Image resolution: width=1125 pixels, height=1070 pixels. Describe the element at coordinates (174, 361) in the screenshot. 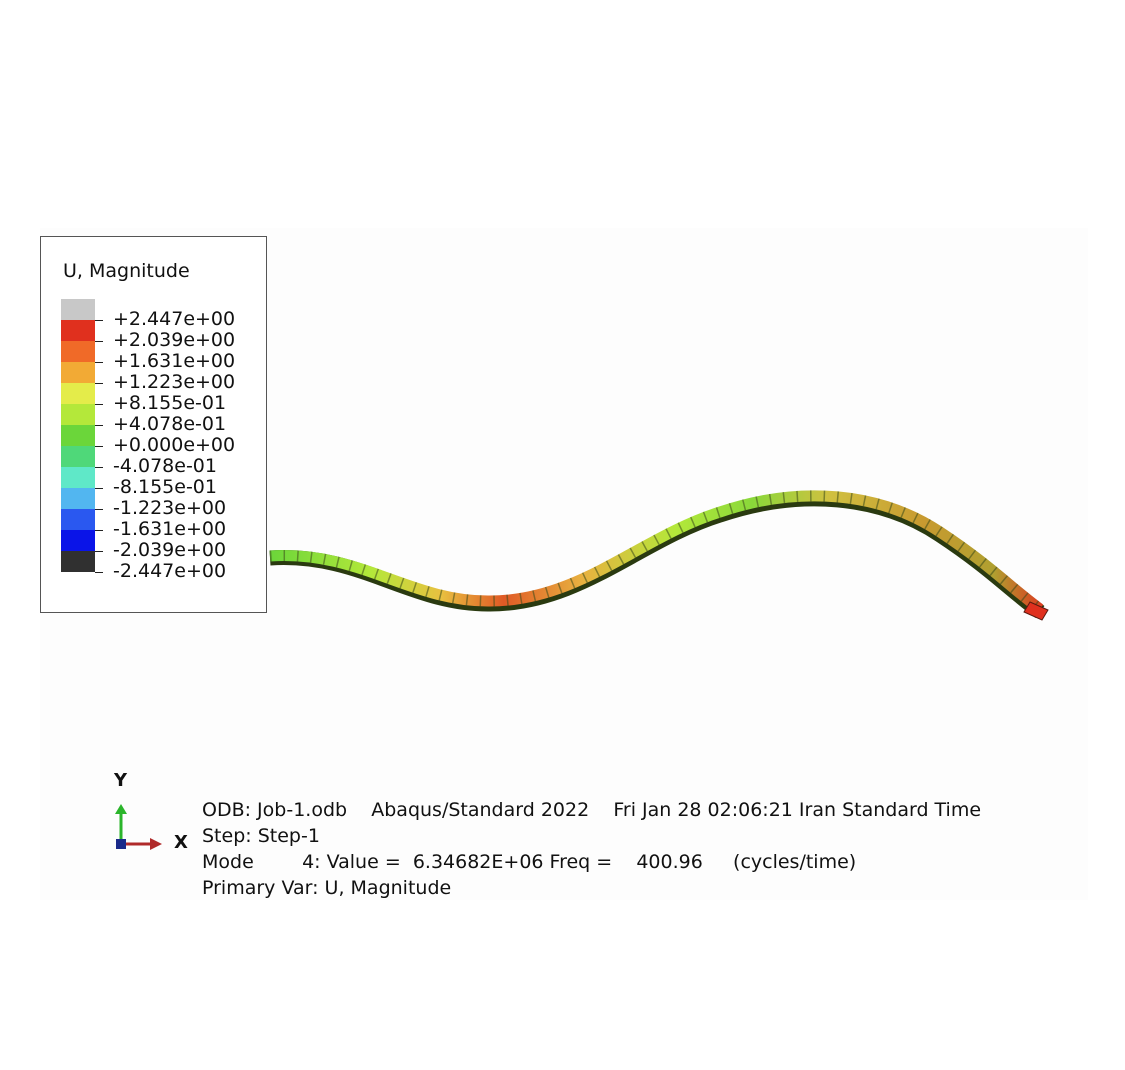

I see `legend-value-label: +1.631e+00` at that location.